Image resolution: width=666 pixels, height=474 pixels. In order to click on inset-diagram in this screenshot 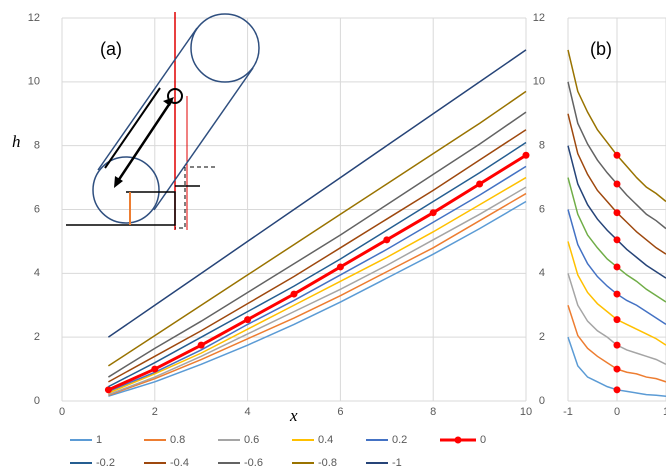, I will do `click(163, 121)`.